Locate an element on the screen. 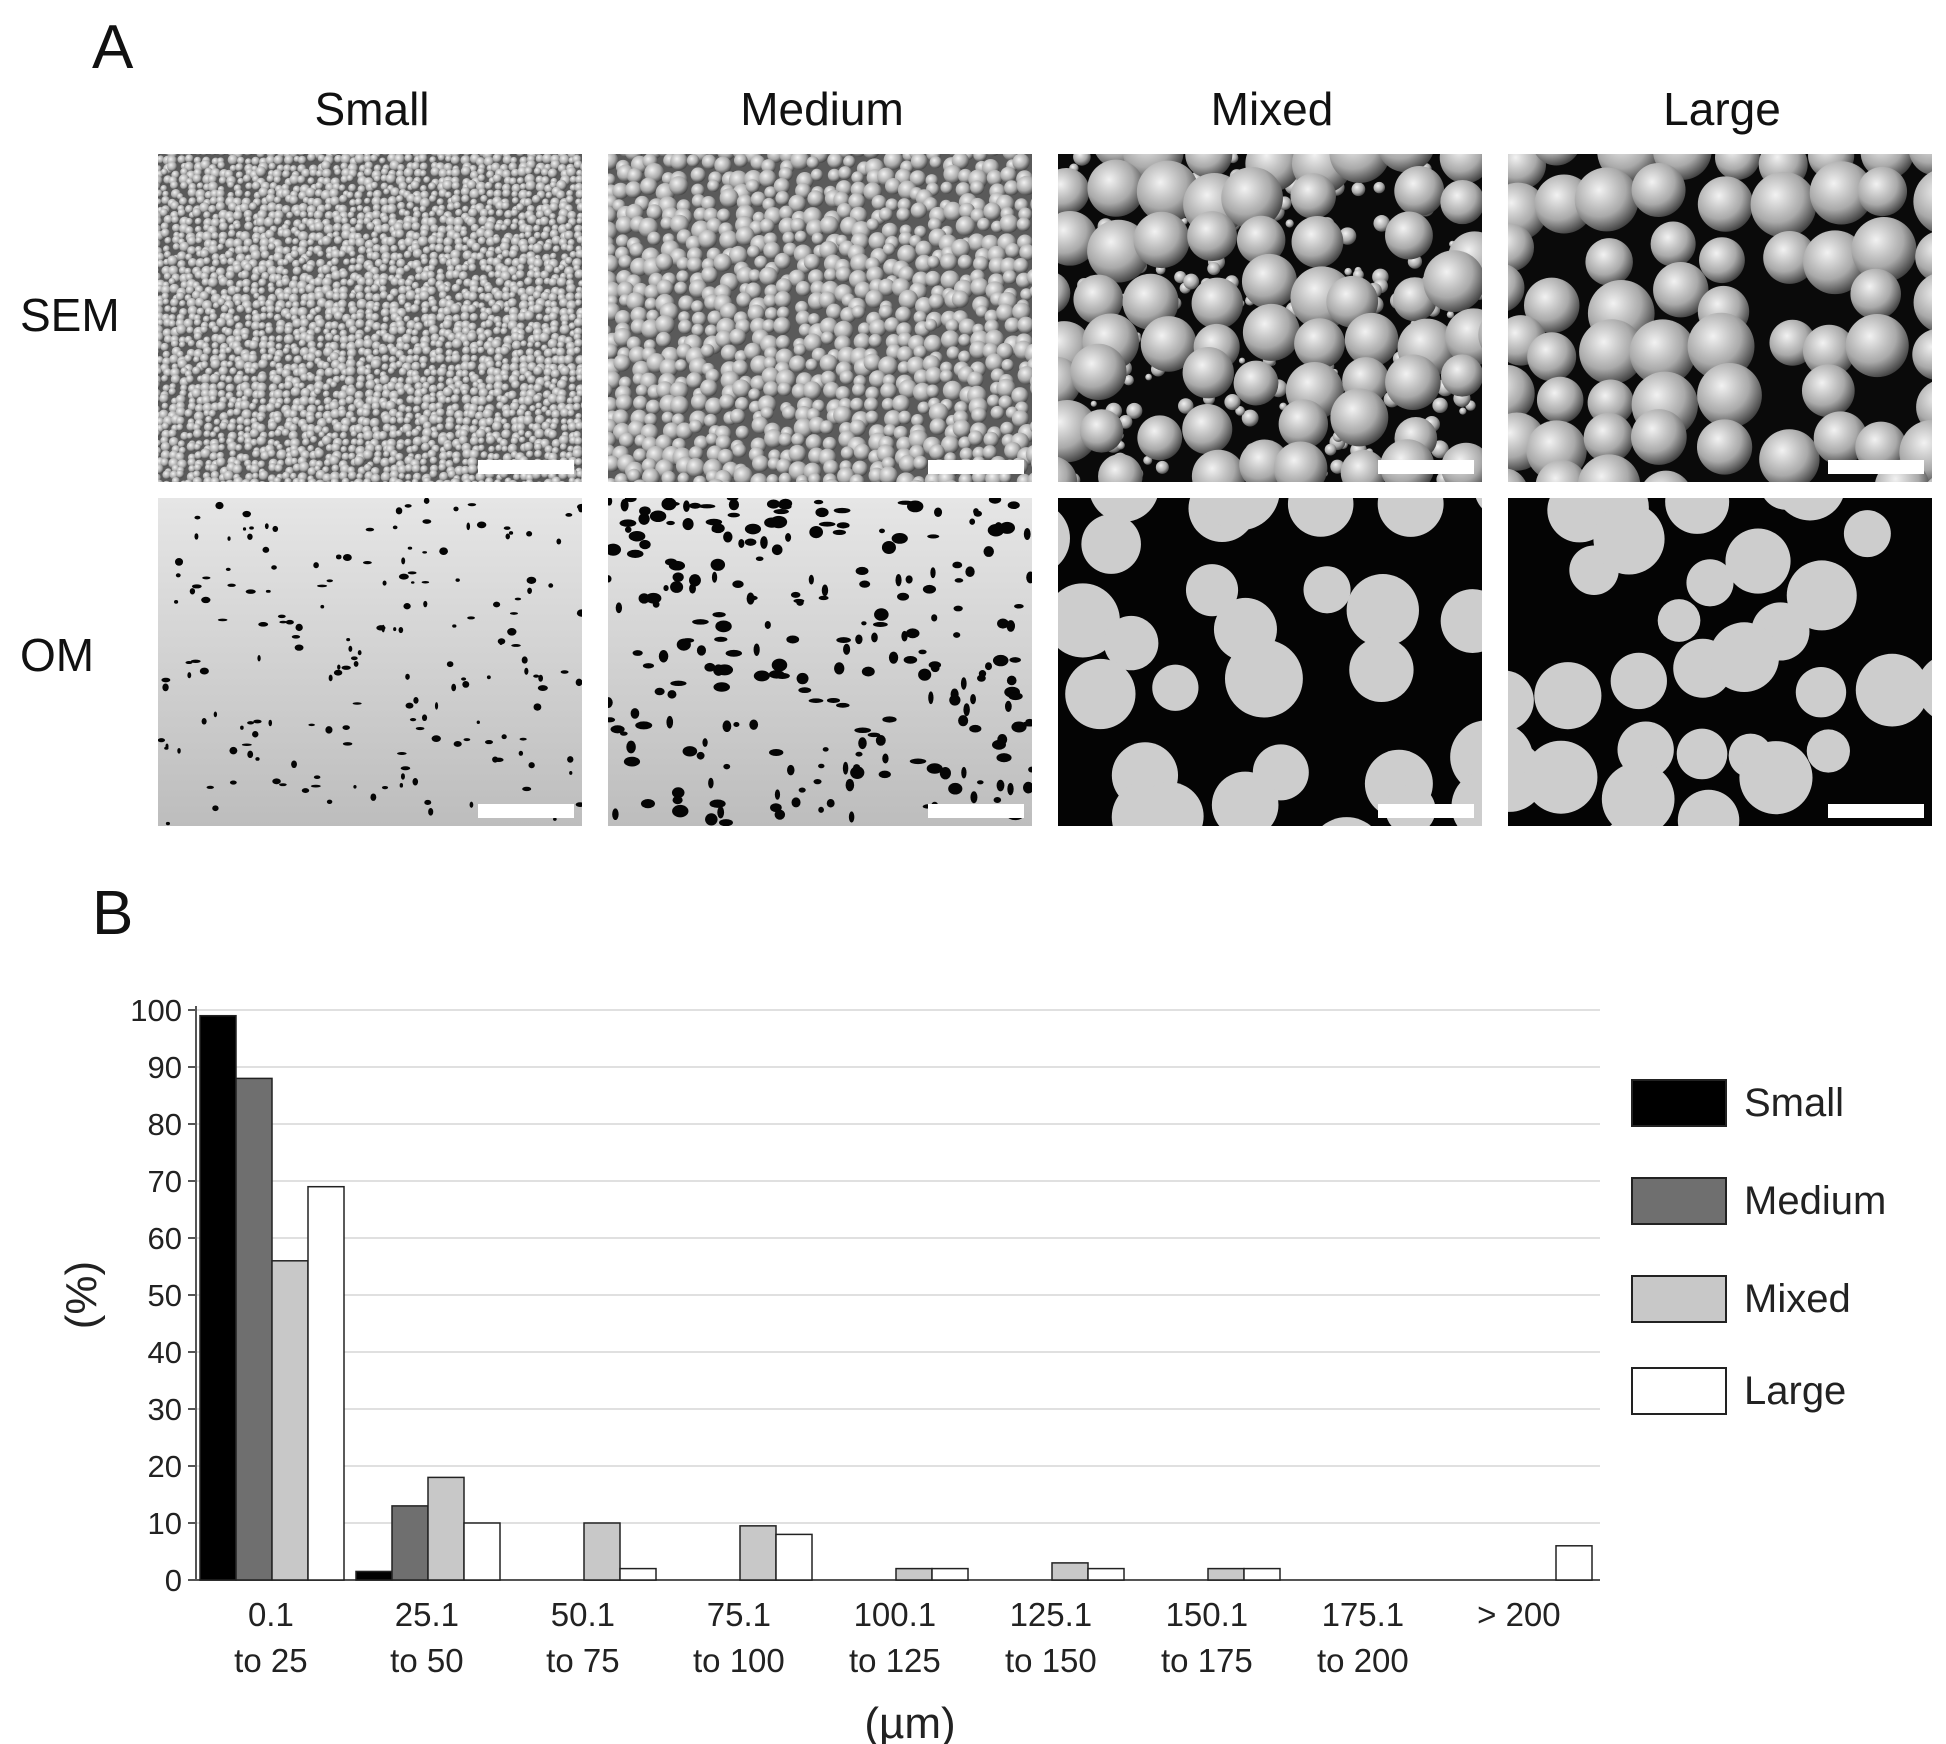 The image size is (1946, 1744). sem-image-mixed is located at coordinates (1270, 318).